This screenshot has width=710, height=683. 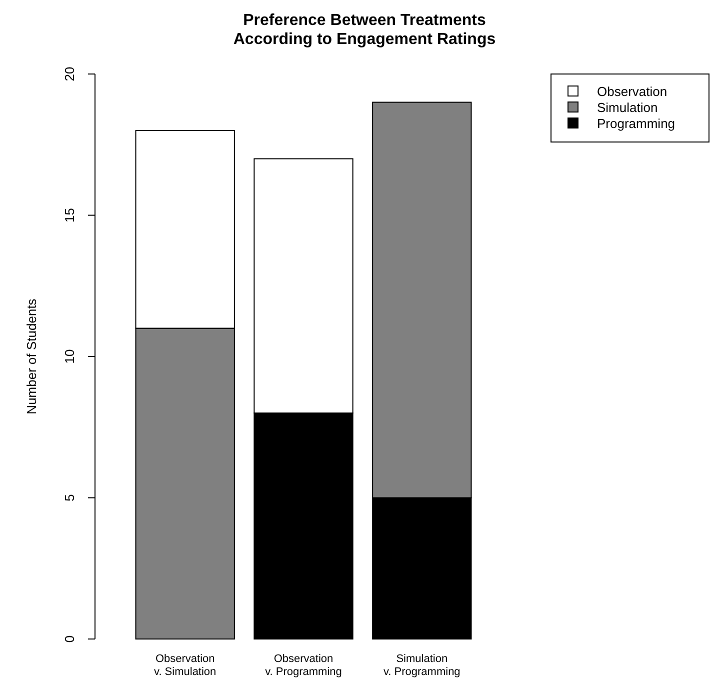 What do you see at coordinates (69, 639) in the screenshot?
I see `y-tick-label: 0` at bounding box center [69, 639].